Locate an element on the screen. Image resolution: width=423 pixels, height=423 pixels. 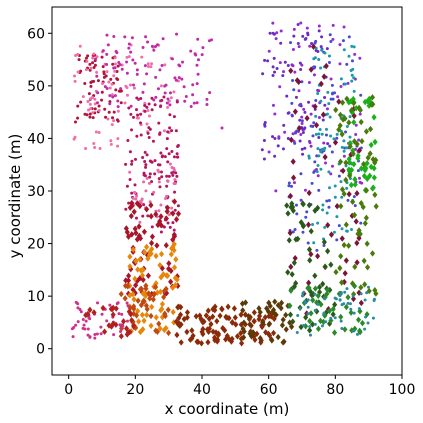
x-tick-label: 60 is located at coordinates (269, 390).